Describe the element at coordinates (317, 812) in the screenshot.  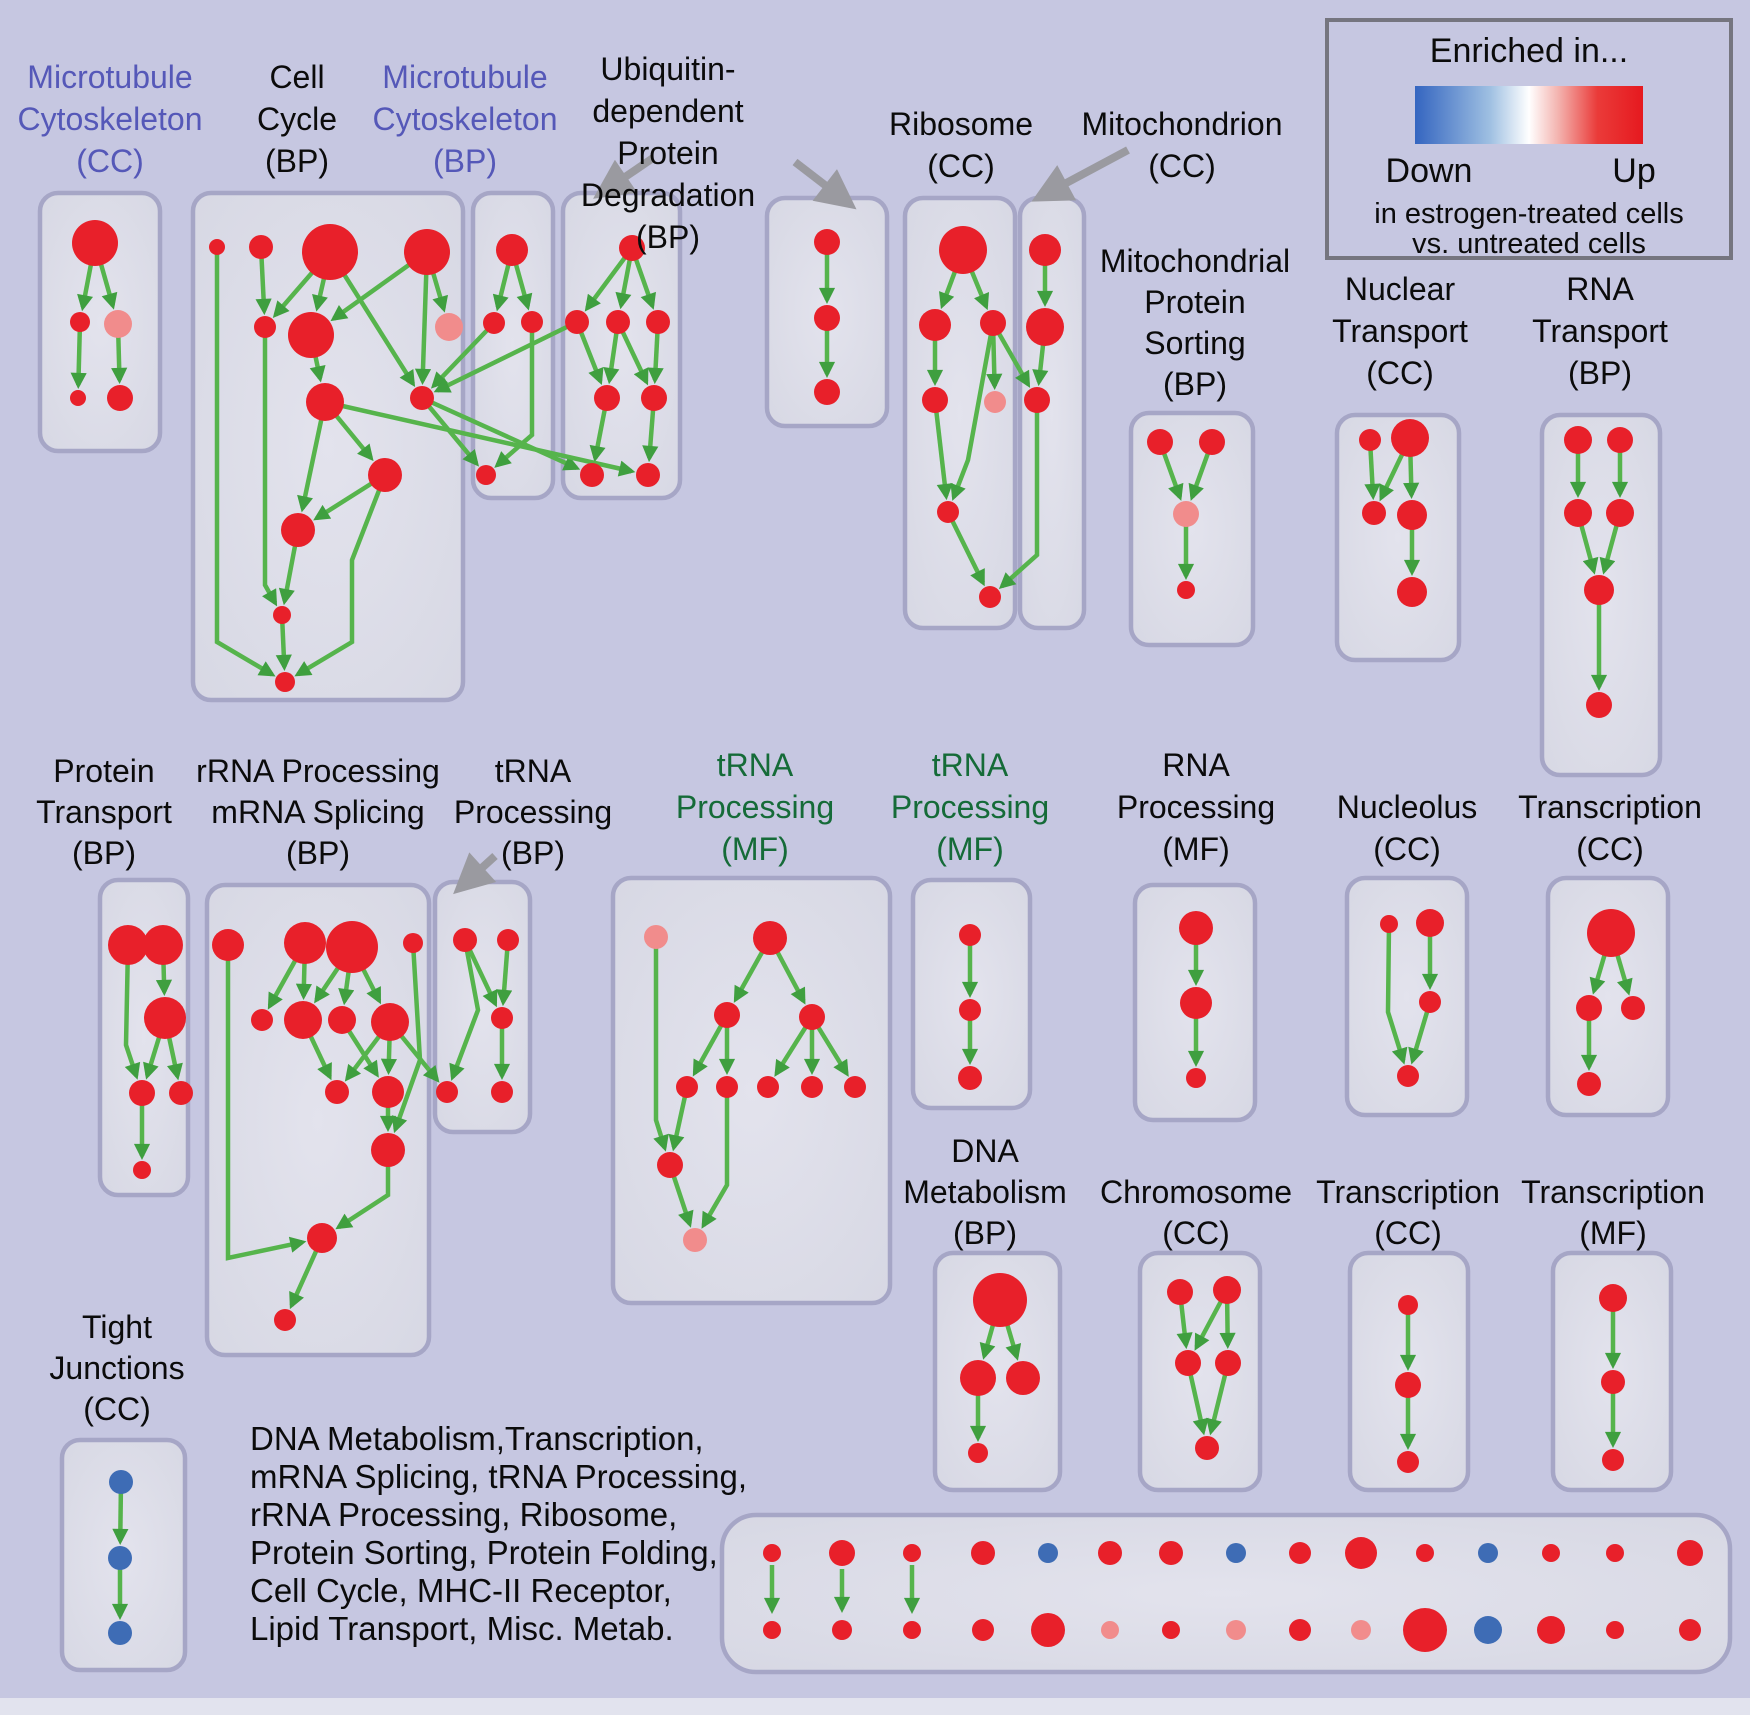
I see `cluster-label-rrna-mrna: mRNA Splicing` at that location.